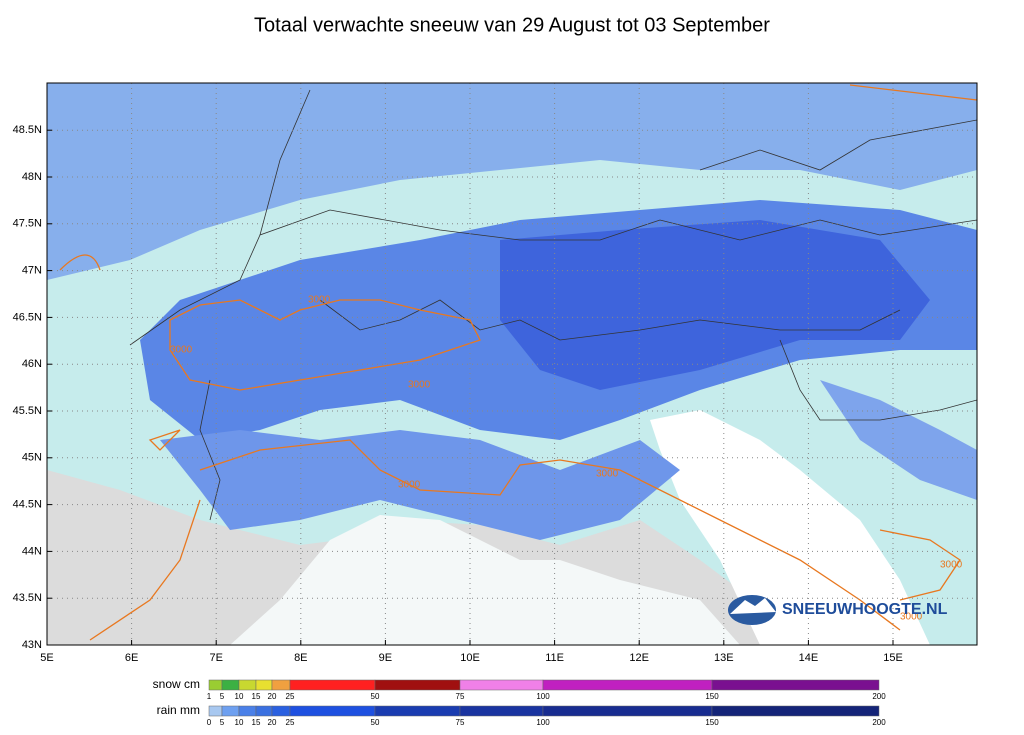 The height and width of the screenshot is (735, 1024). What do you see at coordinates (27, 598) in the screenshot?
I see `lat-label: 43.5N` at bounding box center [27, 598].